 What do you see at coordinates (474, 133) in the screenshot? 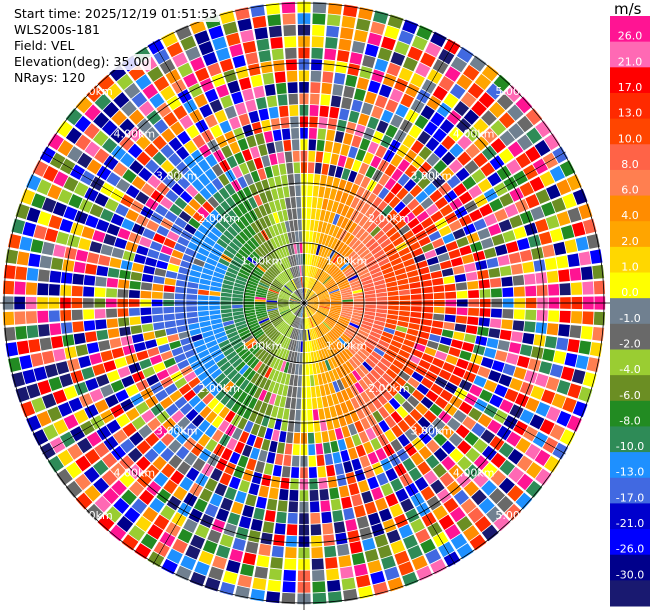
I see `range-ring-label: 4.00km` at bounding box center [474, 133].